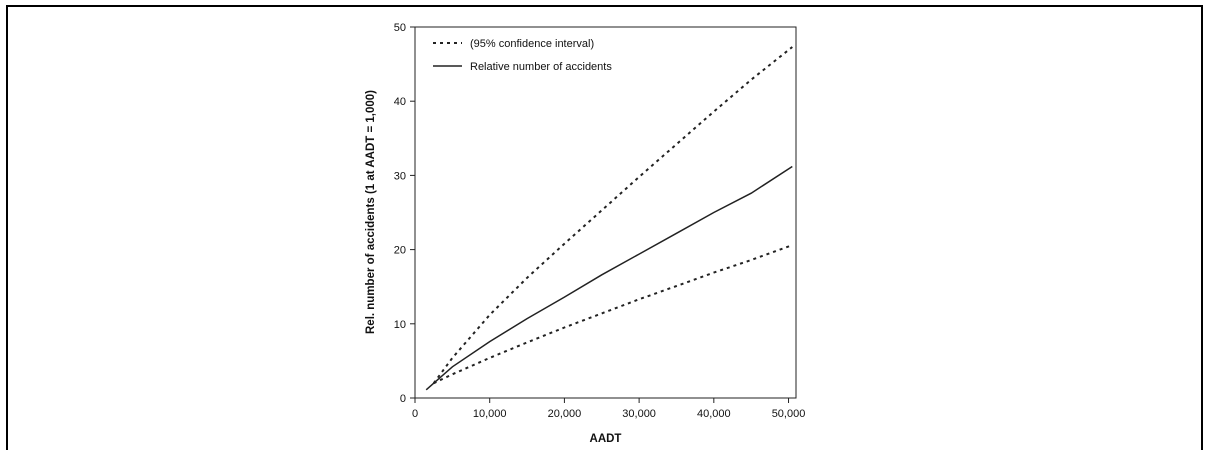  Describe the element at coordinates (400, 251) in the screenshot. I see `y-tick-label: 20` at that location.